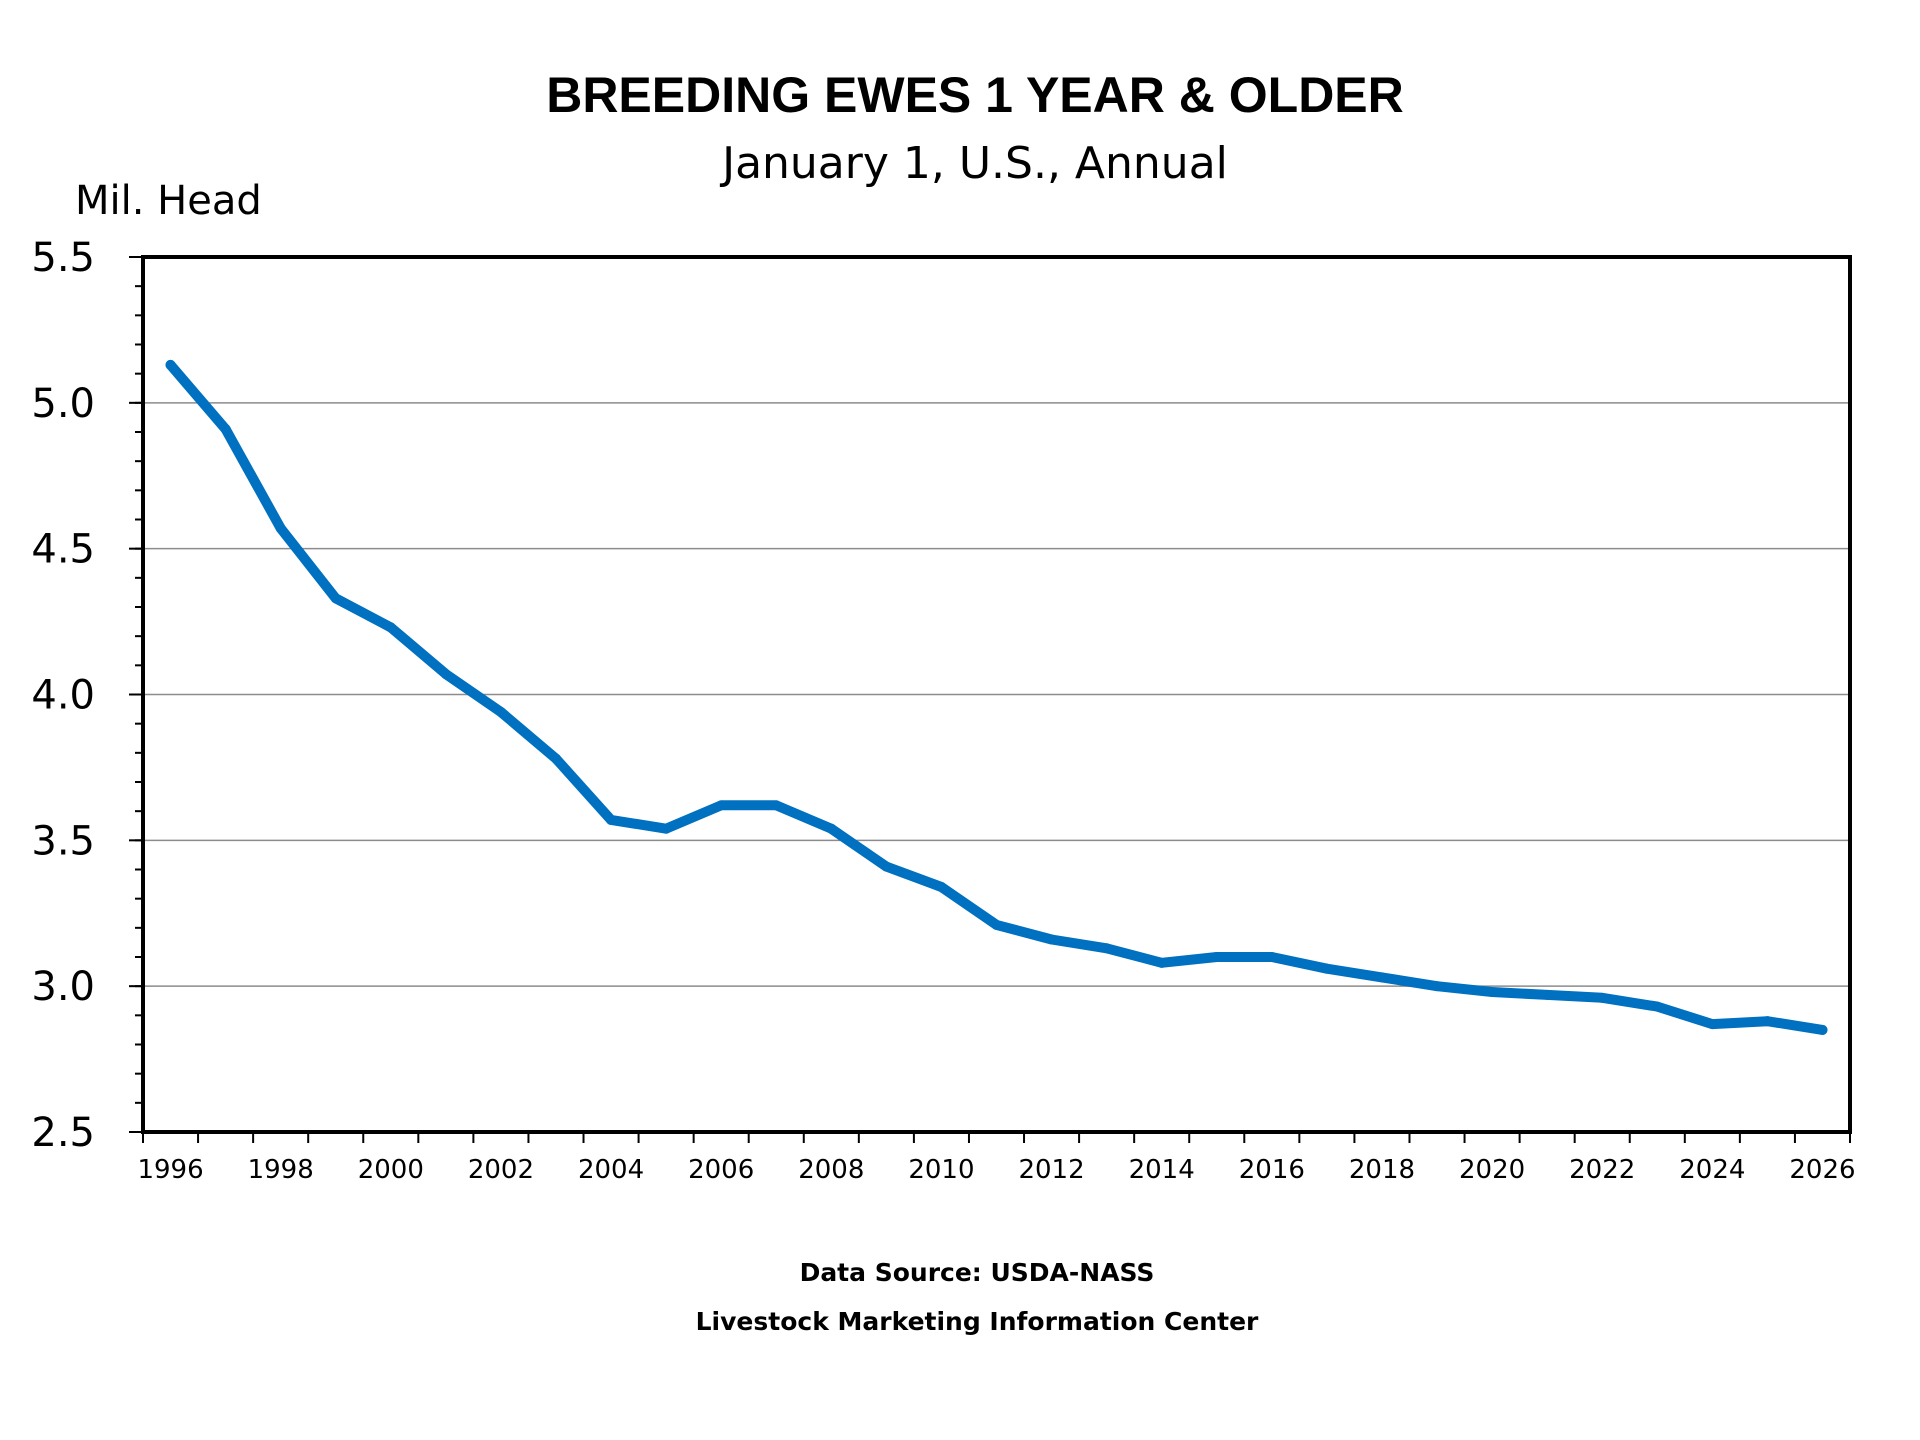  I want to click on chart-title: BREEDING EWES 1 YEAR & OLDER, so click(975, 95).